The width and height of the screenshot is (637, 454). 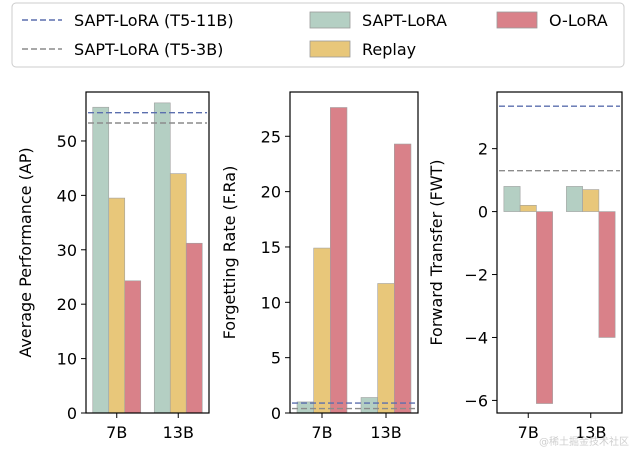 I want to click on y-axis-label: Forward Transfer (FWT), so click(x=436, y=252).